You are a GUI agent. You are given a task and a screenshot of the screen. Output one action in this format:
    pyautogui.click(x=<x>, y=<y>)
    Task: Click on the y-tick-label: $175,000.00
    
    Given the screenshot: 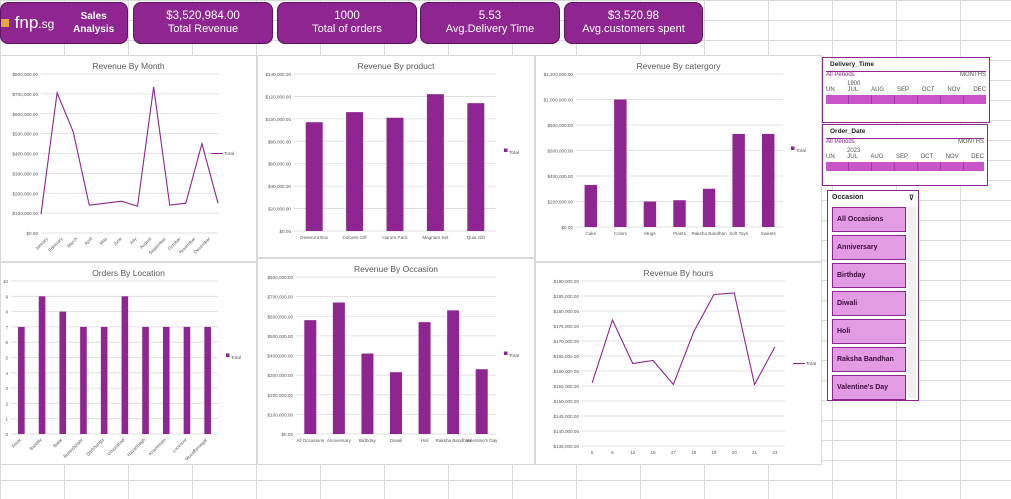 What is the action you would take?
    pyautogui.click(x=566, y=326)
    